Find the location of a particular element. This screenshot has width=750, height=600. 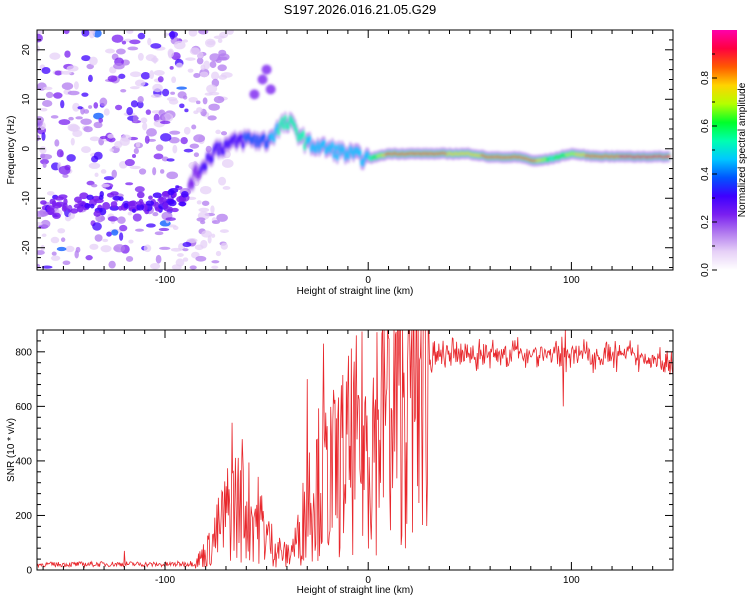

colorbar-label: Normalized spectral amplitude is located at coordinates (742, 149).